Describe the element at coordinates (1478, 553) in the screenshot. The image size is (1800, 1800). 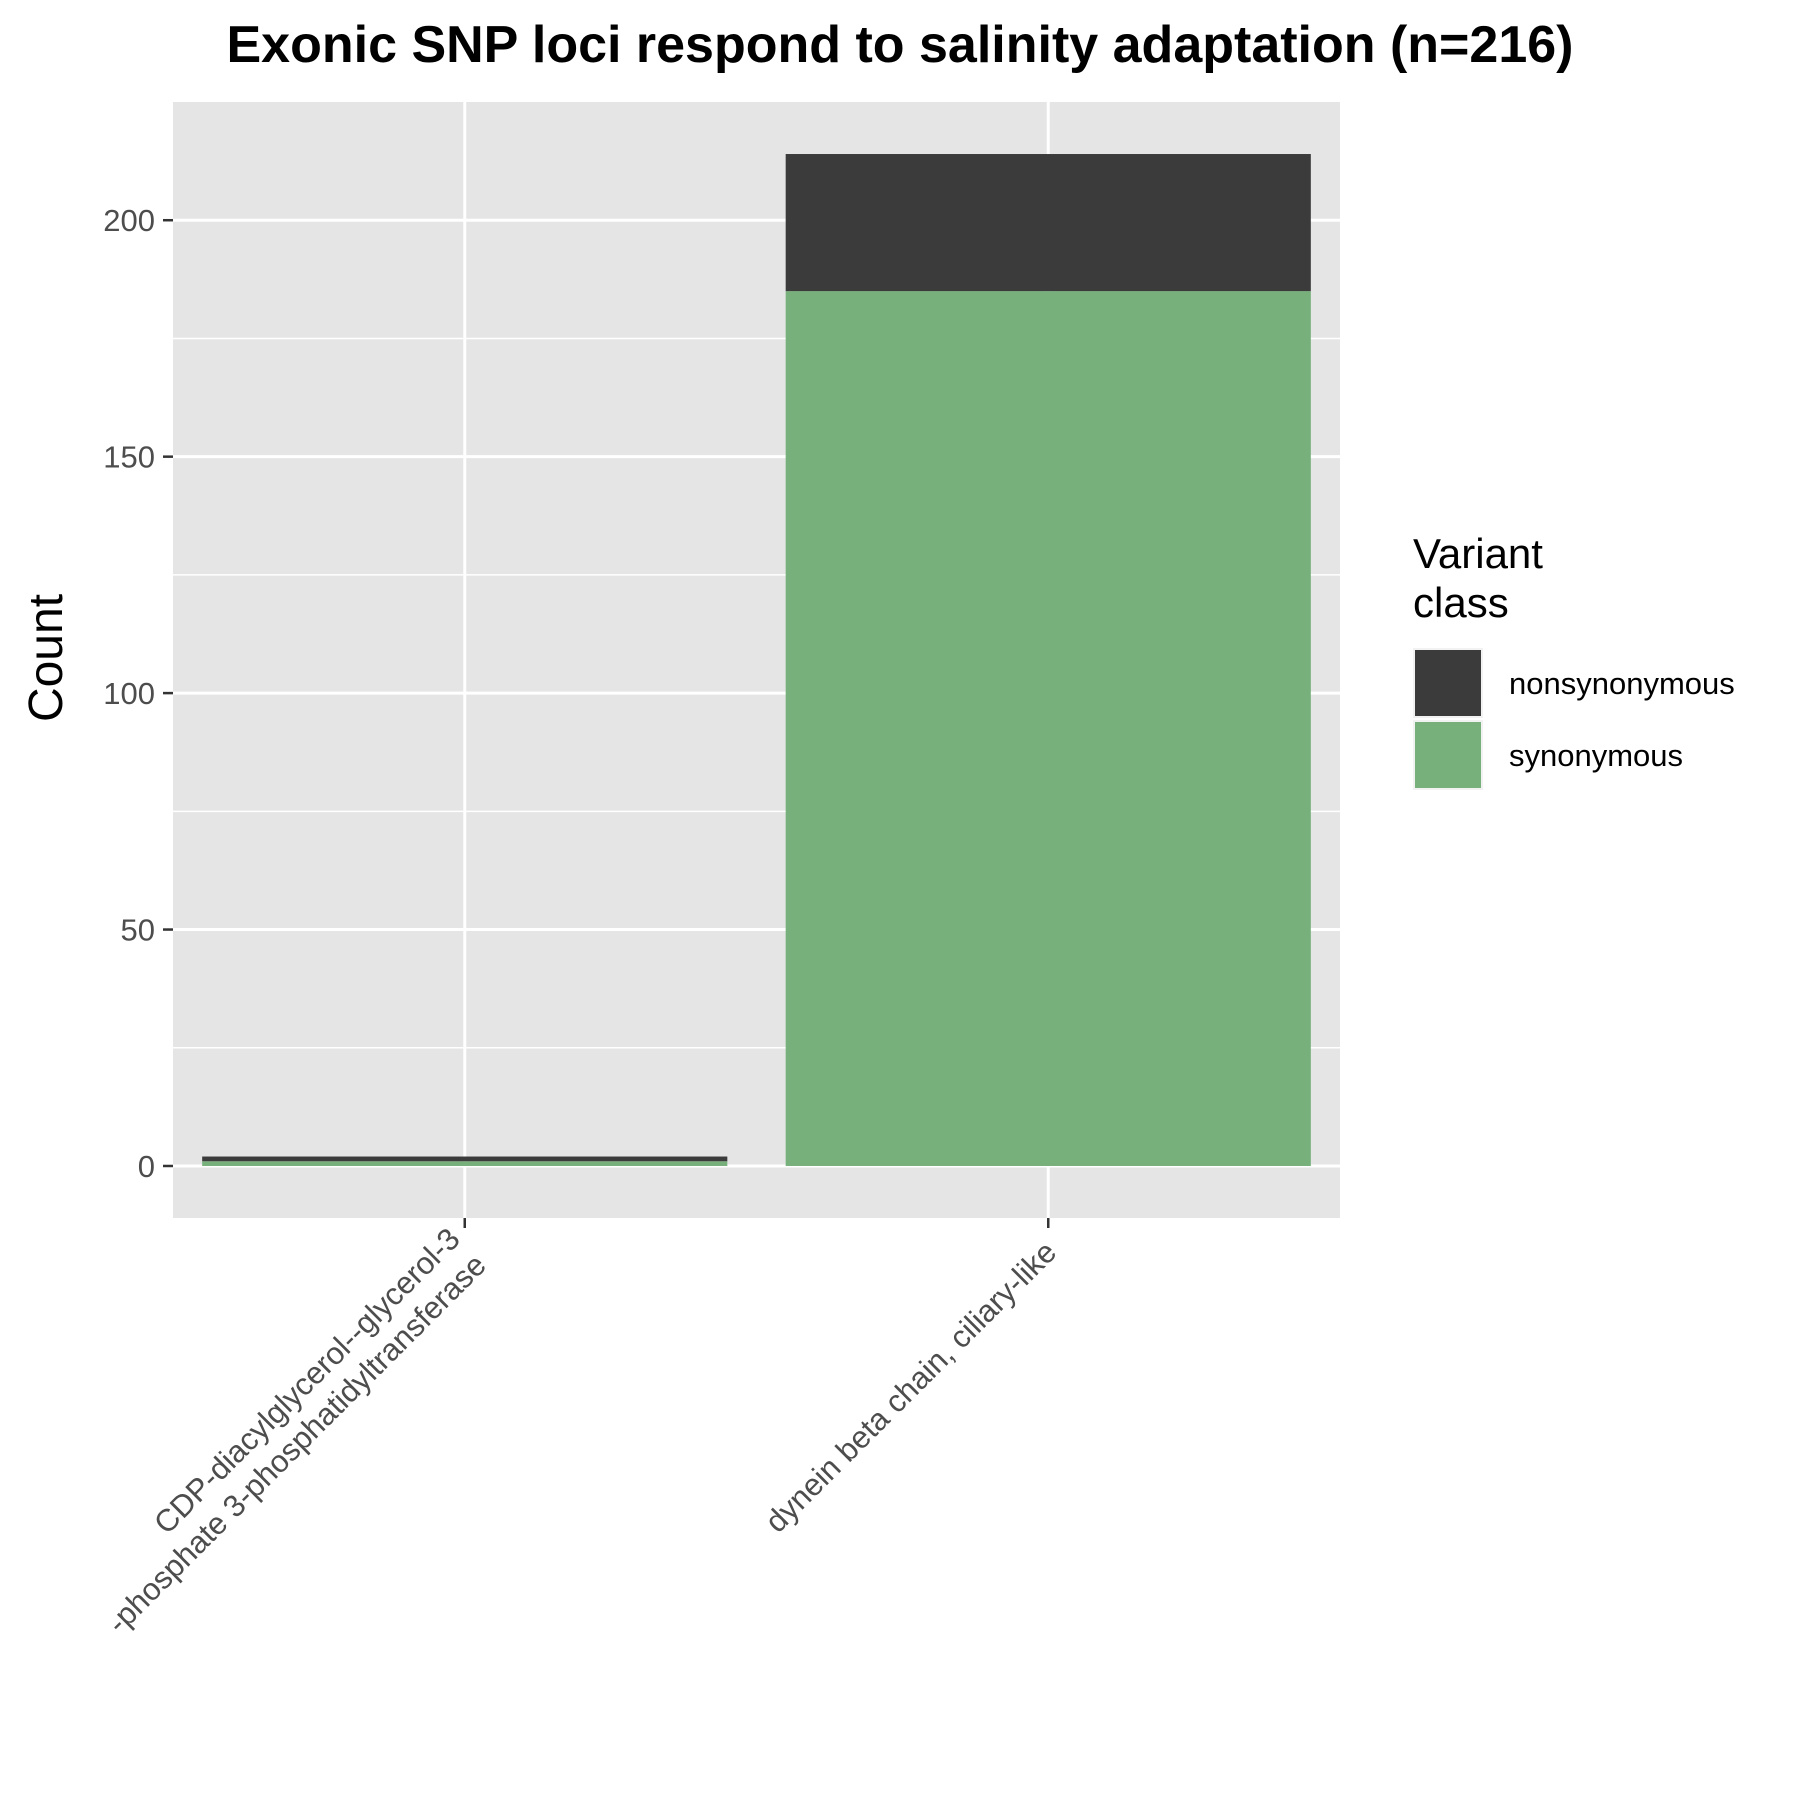
I see `legend-title: Variant` at that location.